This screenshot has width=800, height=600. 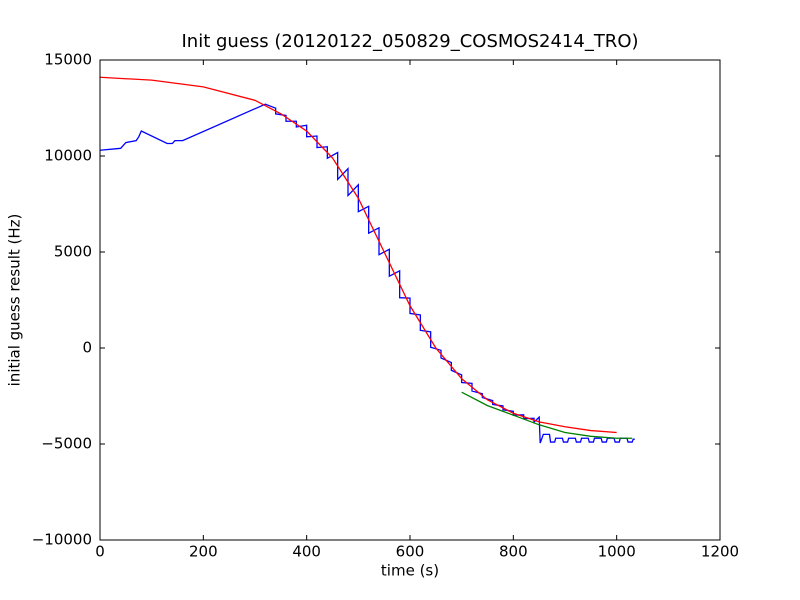 I want to click on y-tick-label: 10000, so click(x=68, y=156).